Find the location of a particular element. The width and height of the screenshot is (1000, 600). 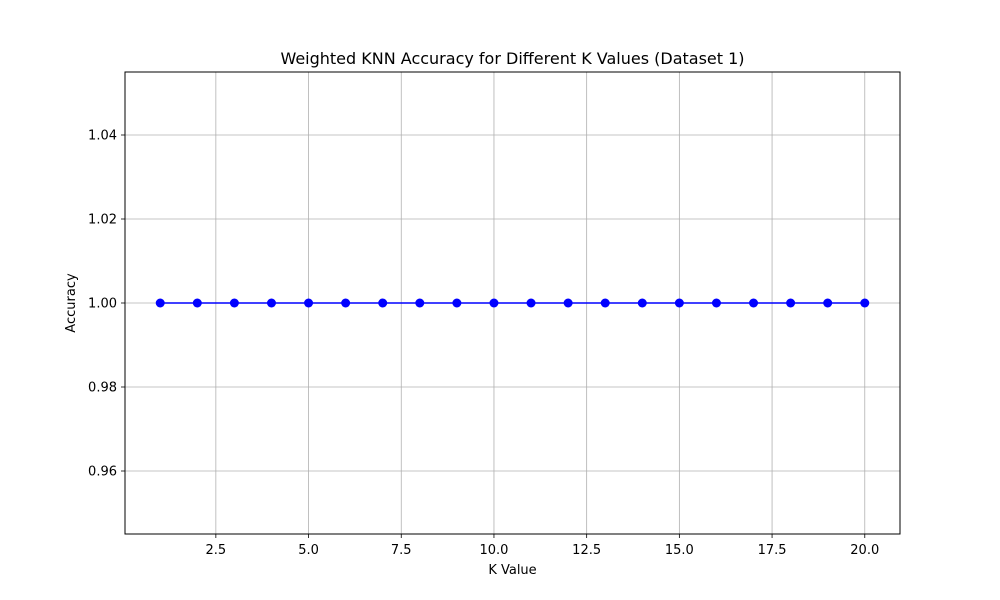

x-tick-label: 2.5 is located at coordinates (216, 550).